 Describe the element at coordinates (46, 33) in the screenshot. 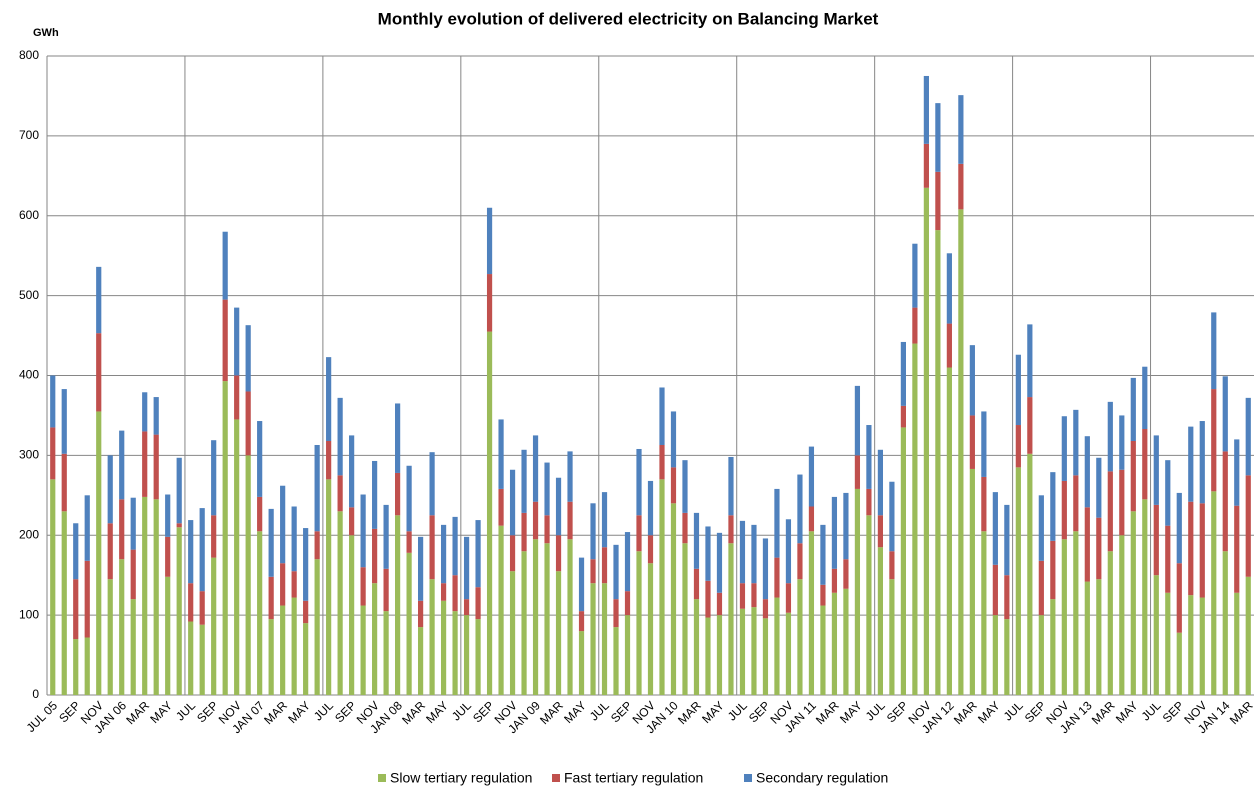

I see `y-axis-title: GWh` at that location.